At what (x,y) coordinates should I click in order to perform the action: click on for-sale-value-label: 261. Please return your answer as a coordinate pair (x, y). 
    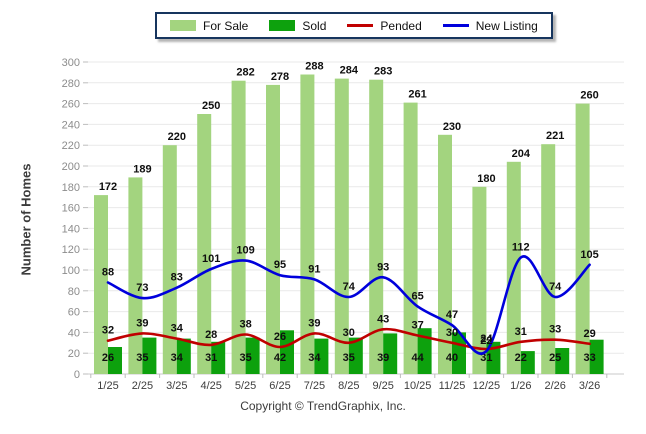
    Looking at the image, I should click on (417, 95).